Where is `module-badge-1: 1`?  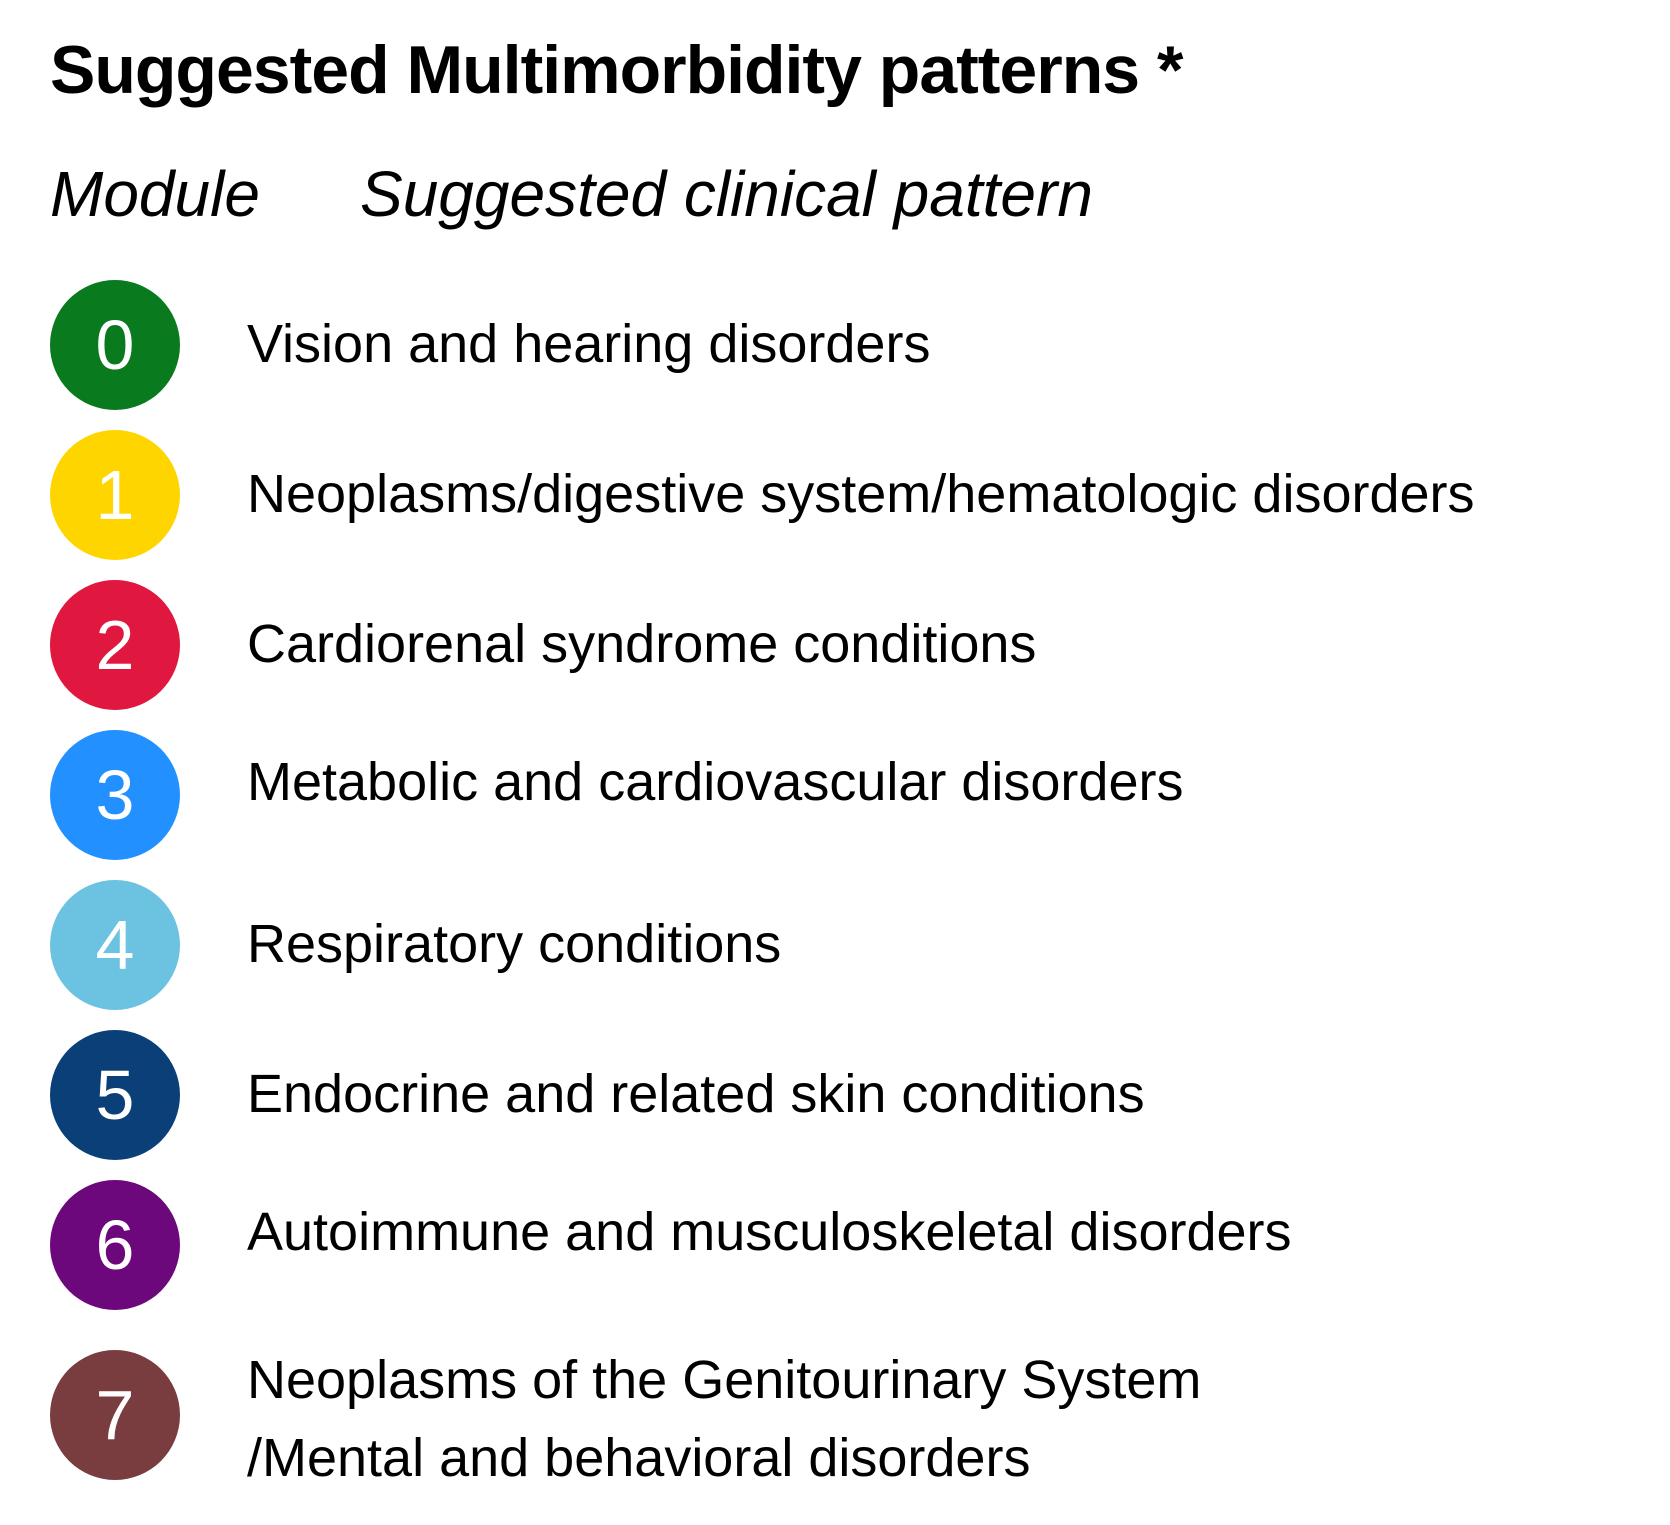
module-badge-1: 1 is located at coordinates (115, 495).